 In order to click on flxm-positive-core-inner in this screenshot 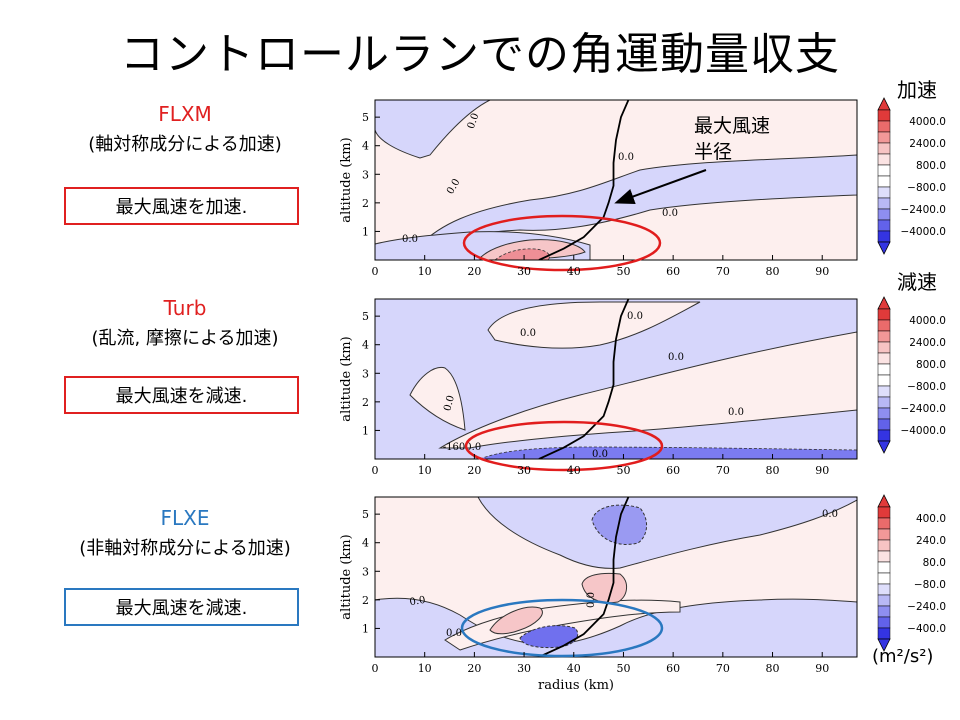, I will do `click(522, 254)`.